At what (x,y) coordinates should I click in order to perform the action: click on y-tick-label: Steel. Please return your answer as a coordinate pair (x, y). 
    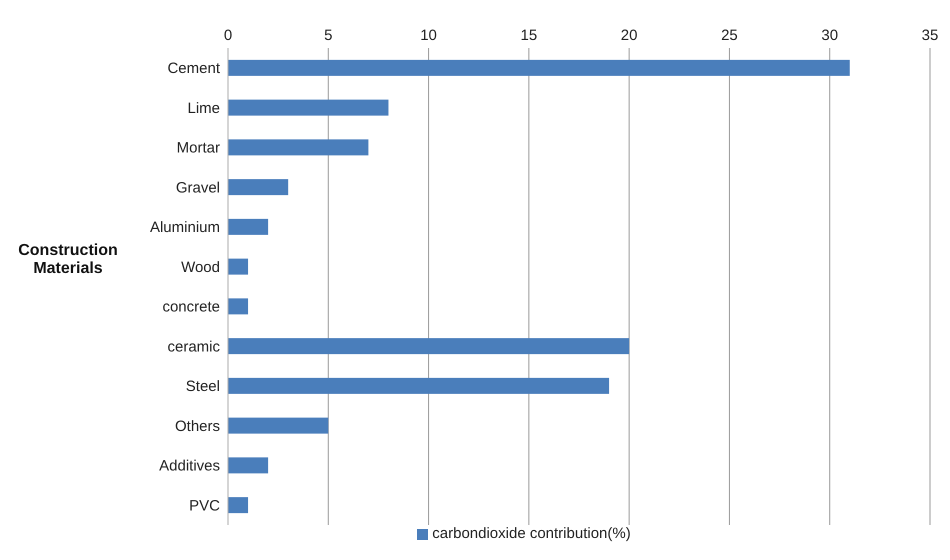
    Looking at the image, I should click on (203, 387).